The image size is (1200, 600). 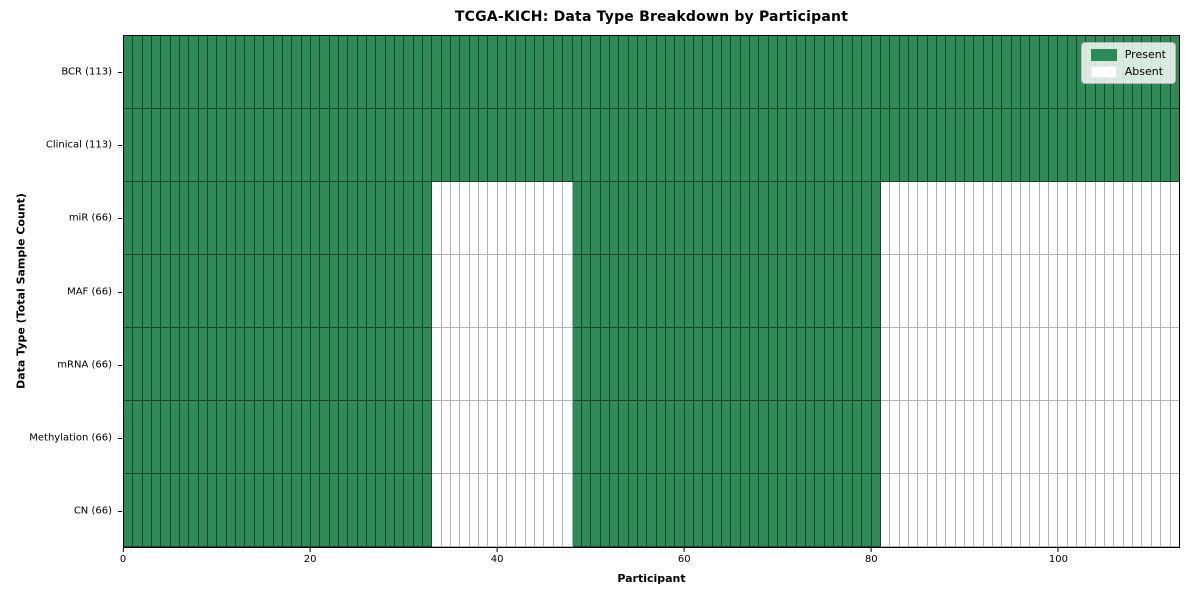 What do you see at coordinates (871, 559) in the screenshot?
I see `x-tick-label: 80` at bounding box center [871, 559].